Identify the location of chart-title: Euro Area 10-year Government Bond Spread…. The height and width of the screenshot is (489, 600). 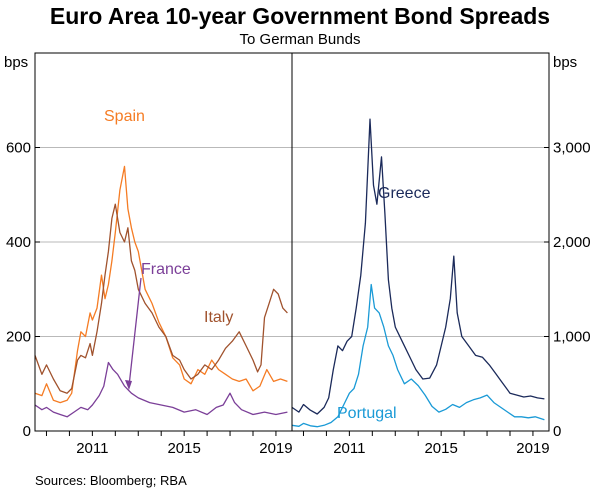
(300, 16).